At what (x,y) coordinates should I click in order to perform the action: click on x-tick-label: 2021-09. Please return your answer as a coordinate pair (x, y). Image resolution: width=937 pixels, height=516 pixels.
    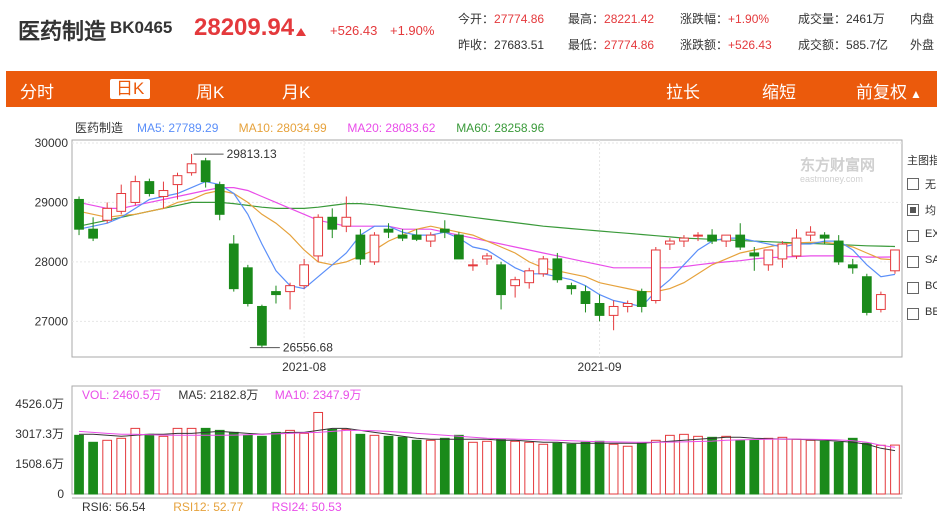
    Looking at the image, I should click on (600, 367).